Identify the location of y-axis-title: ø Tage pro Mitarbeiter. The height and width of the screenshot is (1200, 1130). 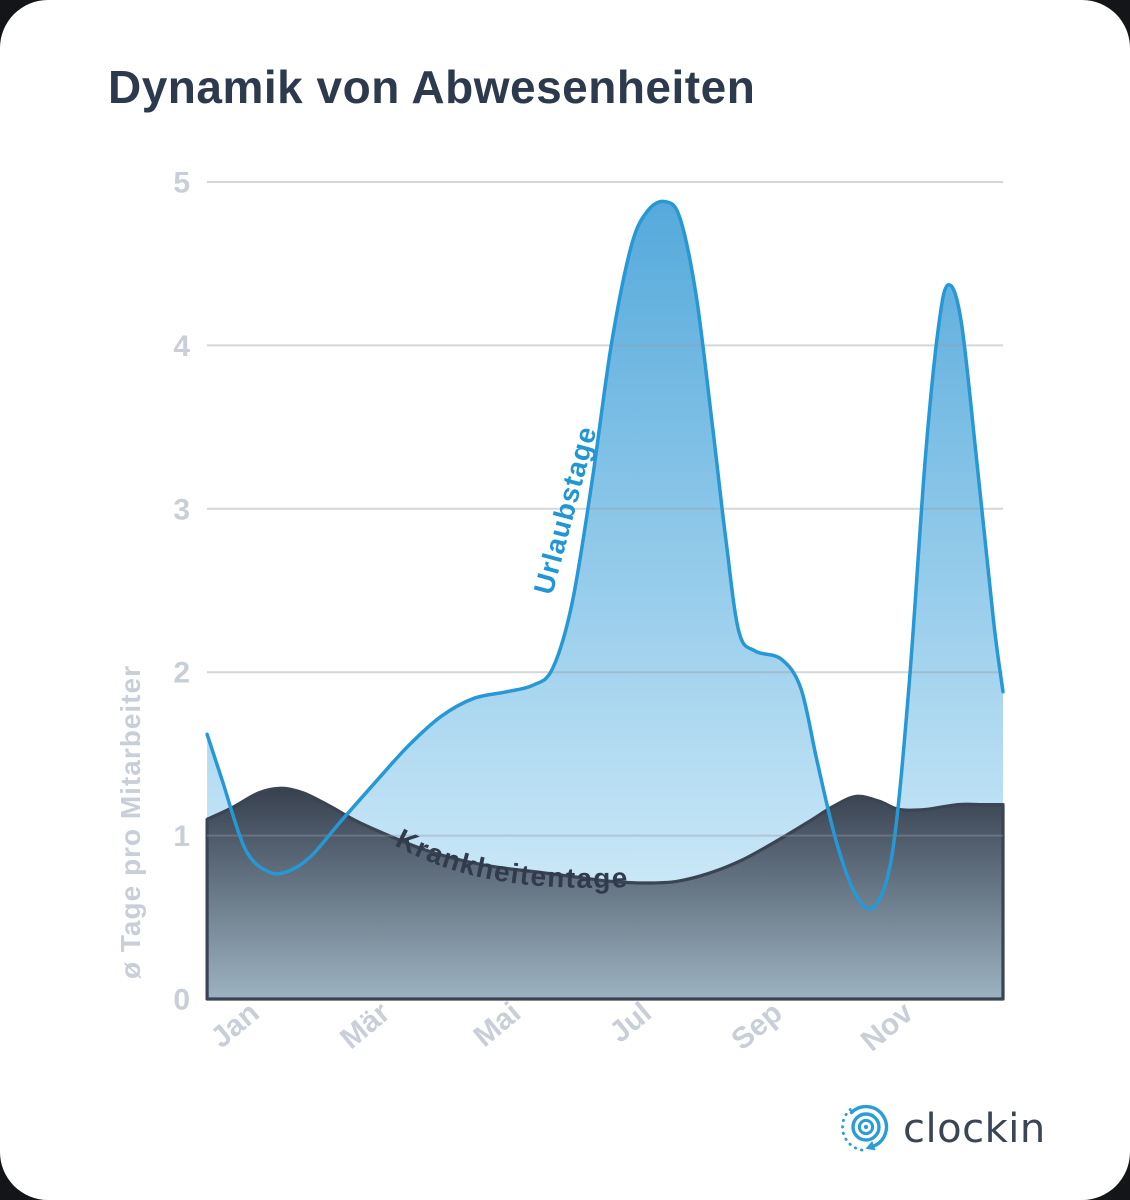
(130, 822).